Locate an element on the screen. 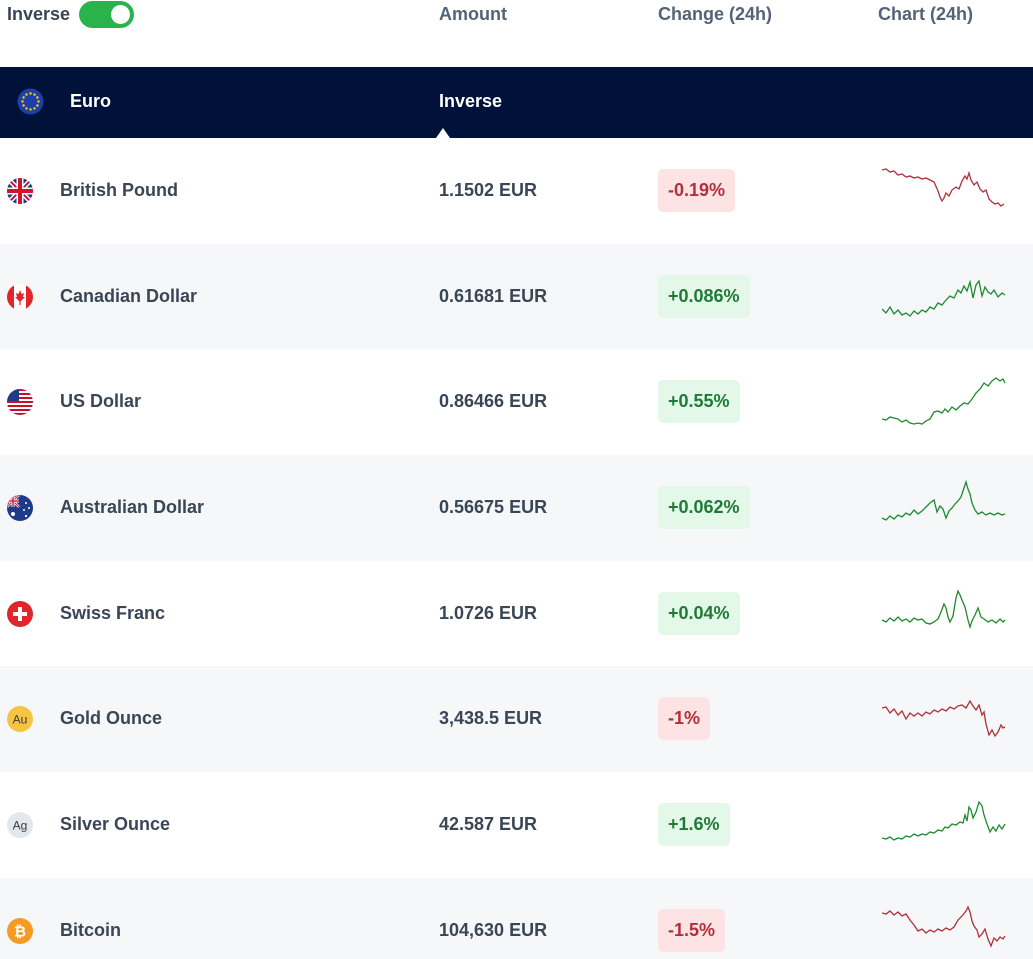 The height and width of the screenshot is (959, 1033). us-flag-icon is located at coordinates (20, 402).